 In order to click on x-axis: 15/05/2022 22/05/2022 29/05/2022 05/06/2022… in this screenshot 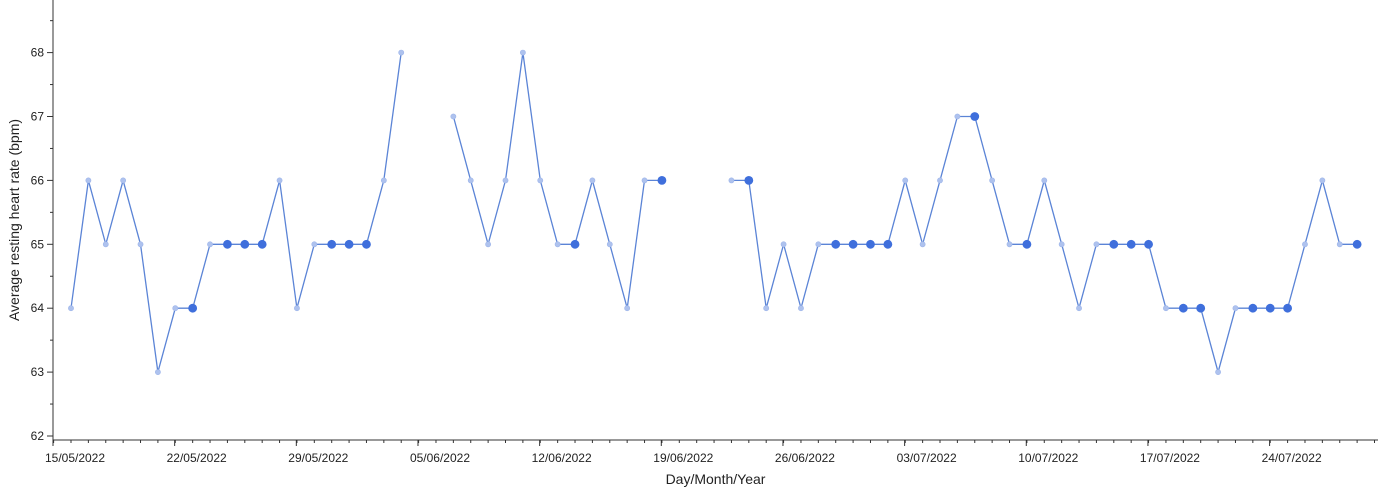, I will do `click(711, 452)`.